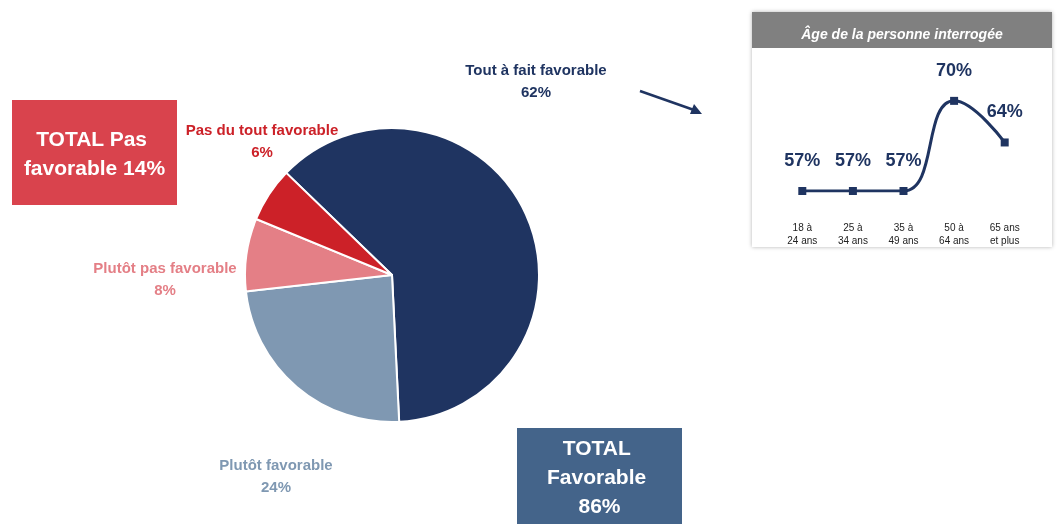  What do you see at coordinates (536, 69) in the screenshot?
I see `slice-label: Tout à fait favorable` at bounding box center [536, 69].